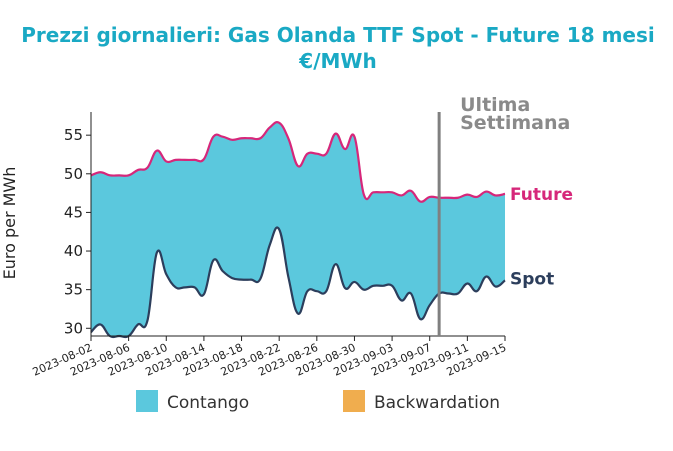  What do you see at coordinates (208, 403) in the screenshot?
I see `legend-label-contango: Contango` at bounding box center [208, 403].